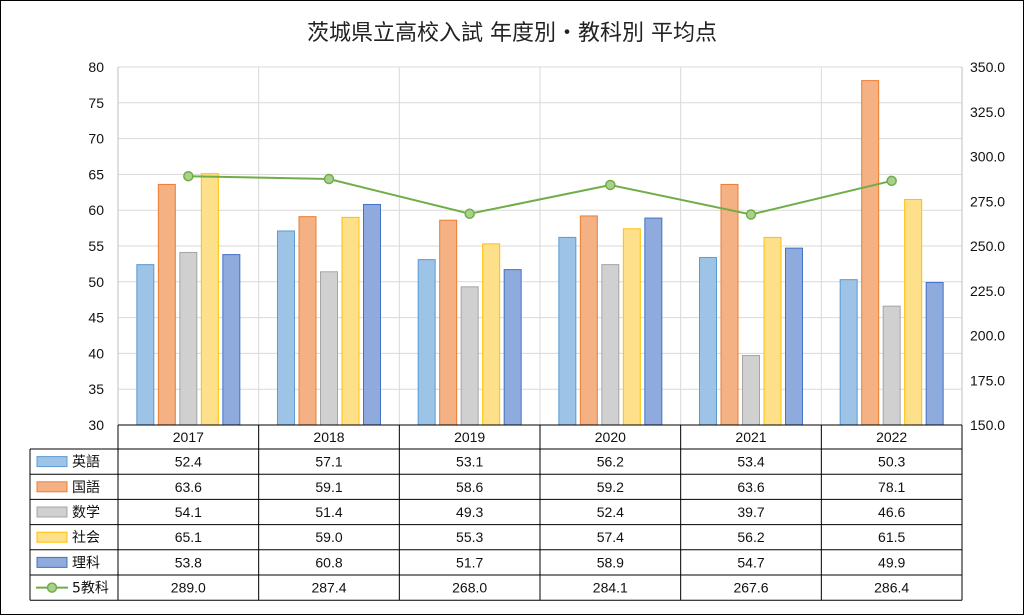  What do you see at coordinates (610, 562) in the screenshot?
I see `data-cell: 58.9` at bounding box center [610, 562].